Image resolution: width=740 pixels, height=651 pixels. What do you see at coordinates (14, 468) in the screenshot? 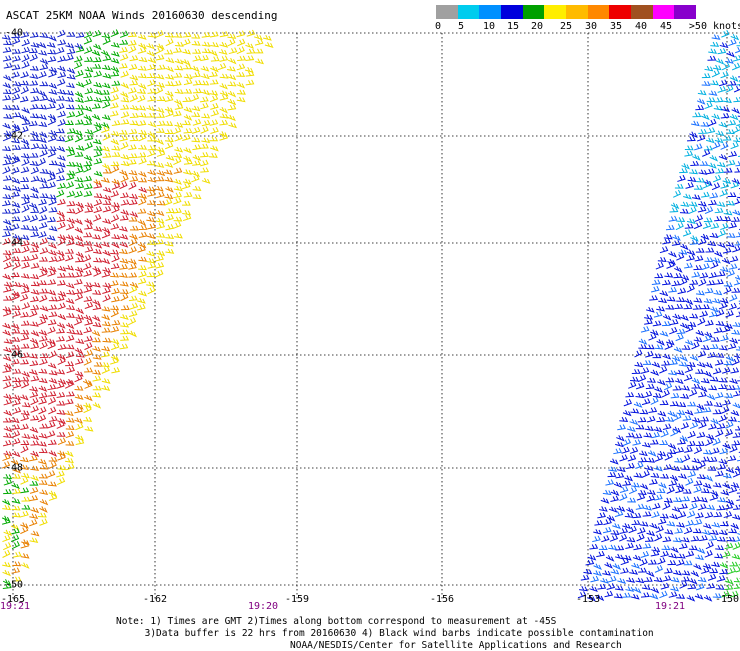
I see `lat-label-48: -48` at bounding box center [14, 468].